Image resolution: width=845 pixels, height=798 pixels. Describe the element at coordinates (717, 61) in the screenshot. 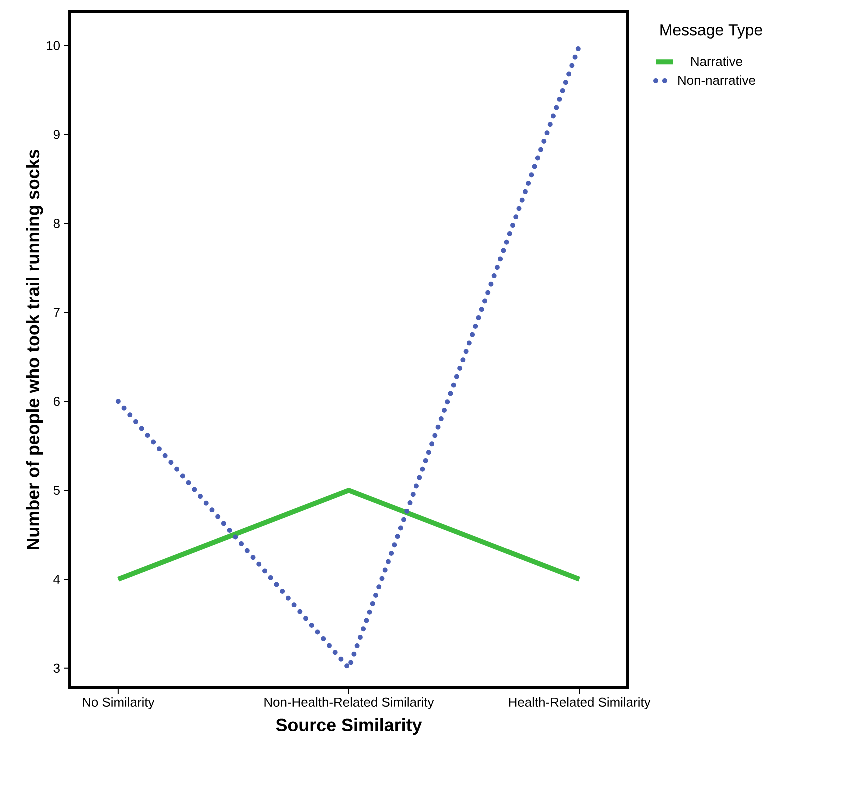

I see `legend-label: Narrative` at that location.